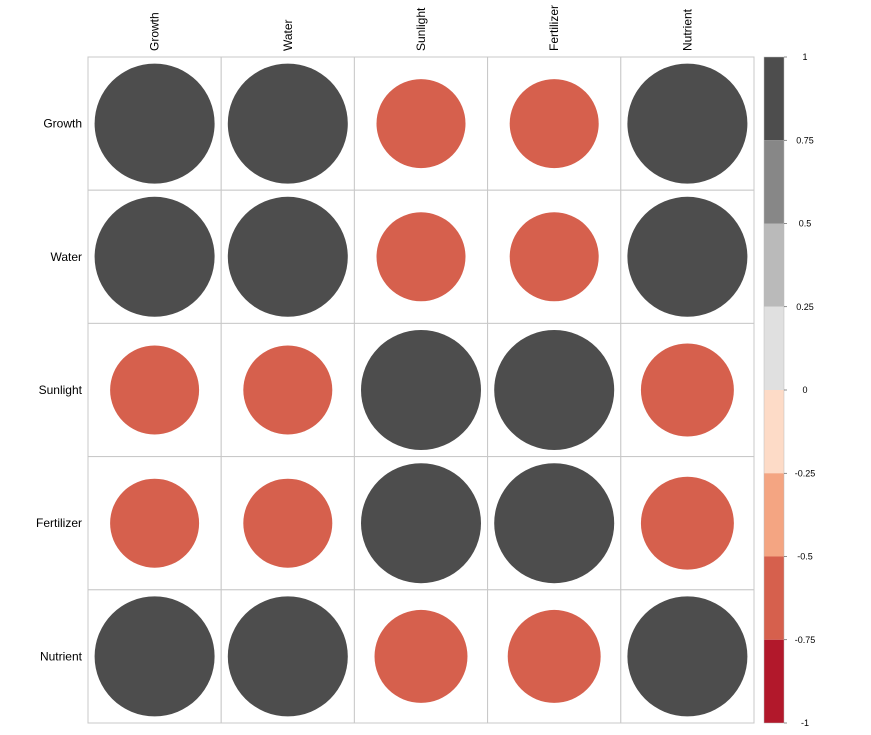 This screenshot has height=735, width=871. What do you see at coordinates (554, 390) in the screenshot?
I see `correlation-circle-sunlight-fertilizer` at bounding box center [554, 390].